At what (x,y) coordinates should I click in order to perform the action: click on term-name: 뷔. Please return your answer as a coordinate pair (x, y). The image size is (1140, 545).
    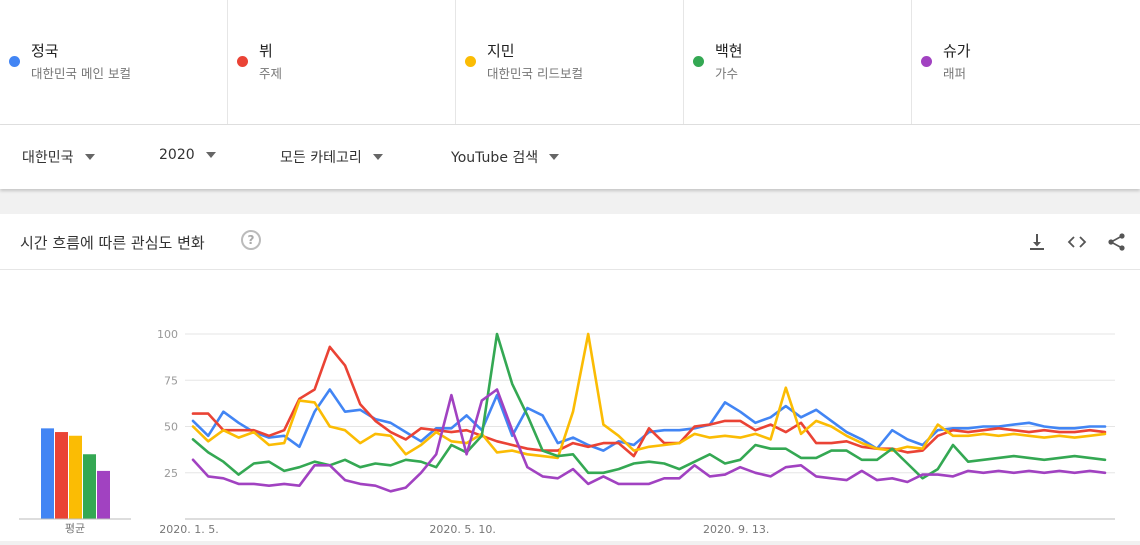
    Looking at the image, I should click on (266, 51).